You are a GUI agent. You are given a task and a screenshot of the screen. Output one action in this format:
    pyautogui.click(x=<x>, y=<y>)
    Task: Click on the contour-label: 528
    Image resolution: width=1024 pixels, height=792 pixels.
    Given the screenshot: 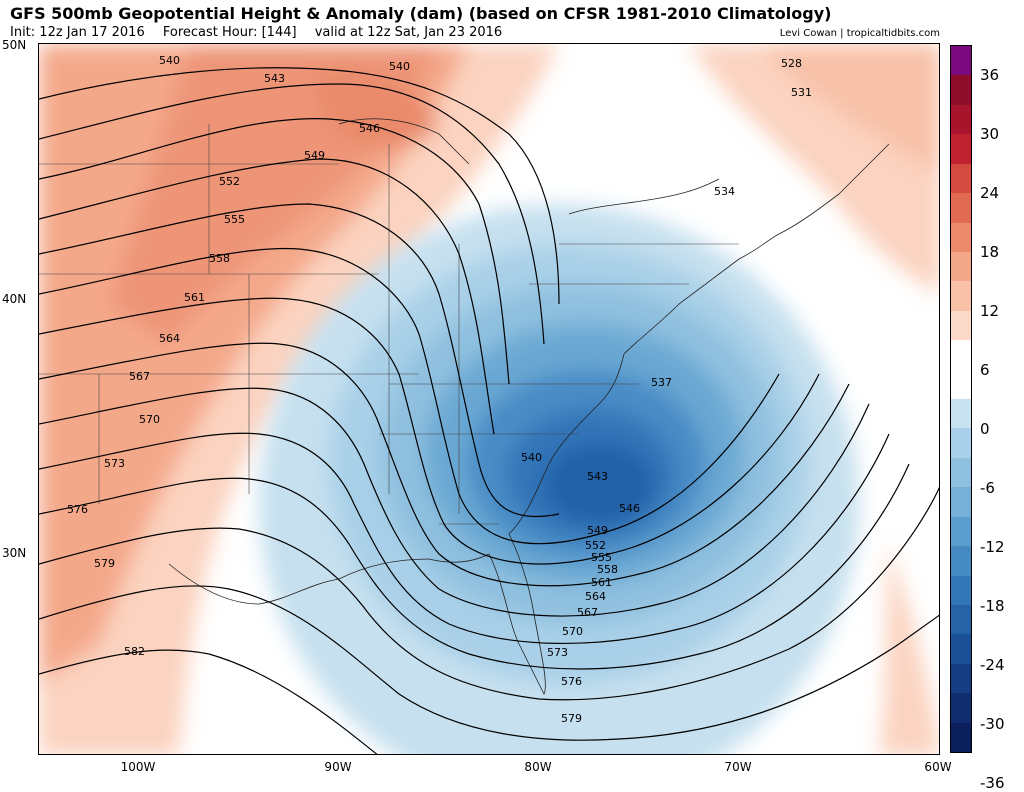 What is the action you would take?
    pyautogui.click(x=791, y=63)
    